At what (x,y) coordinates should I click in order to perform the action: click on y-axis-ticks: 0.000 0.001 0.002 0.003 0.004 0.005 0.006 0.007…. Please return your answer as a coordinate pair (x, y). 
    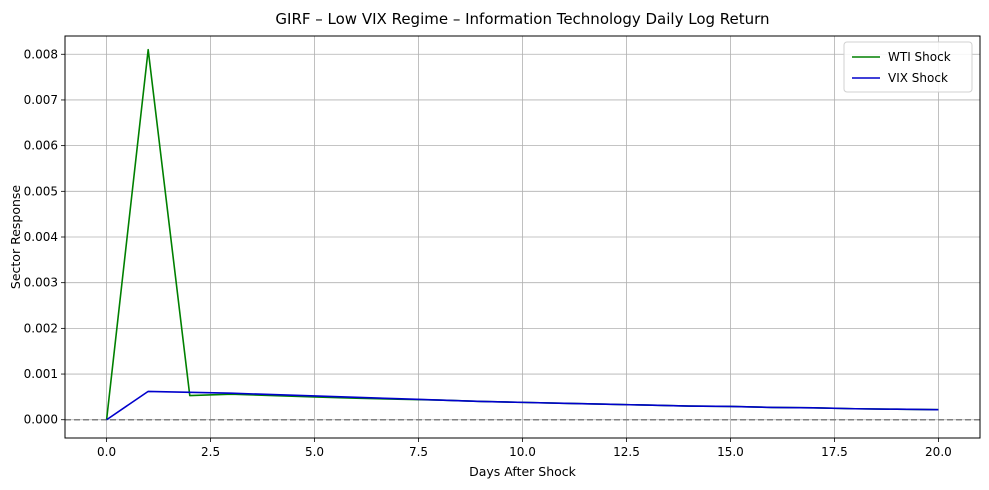
    Looking at the image, I should click on (44, 237).